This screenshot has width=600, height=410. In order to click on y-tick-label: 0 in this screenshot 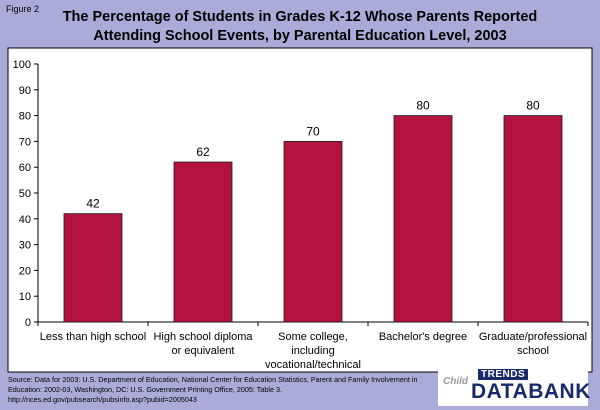, I will do `click(28, 323)`.